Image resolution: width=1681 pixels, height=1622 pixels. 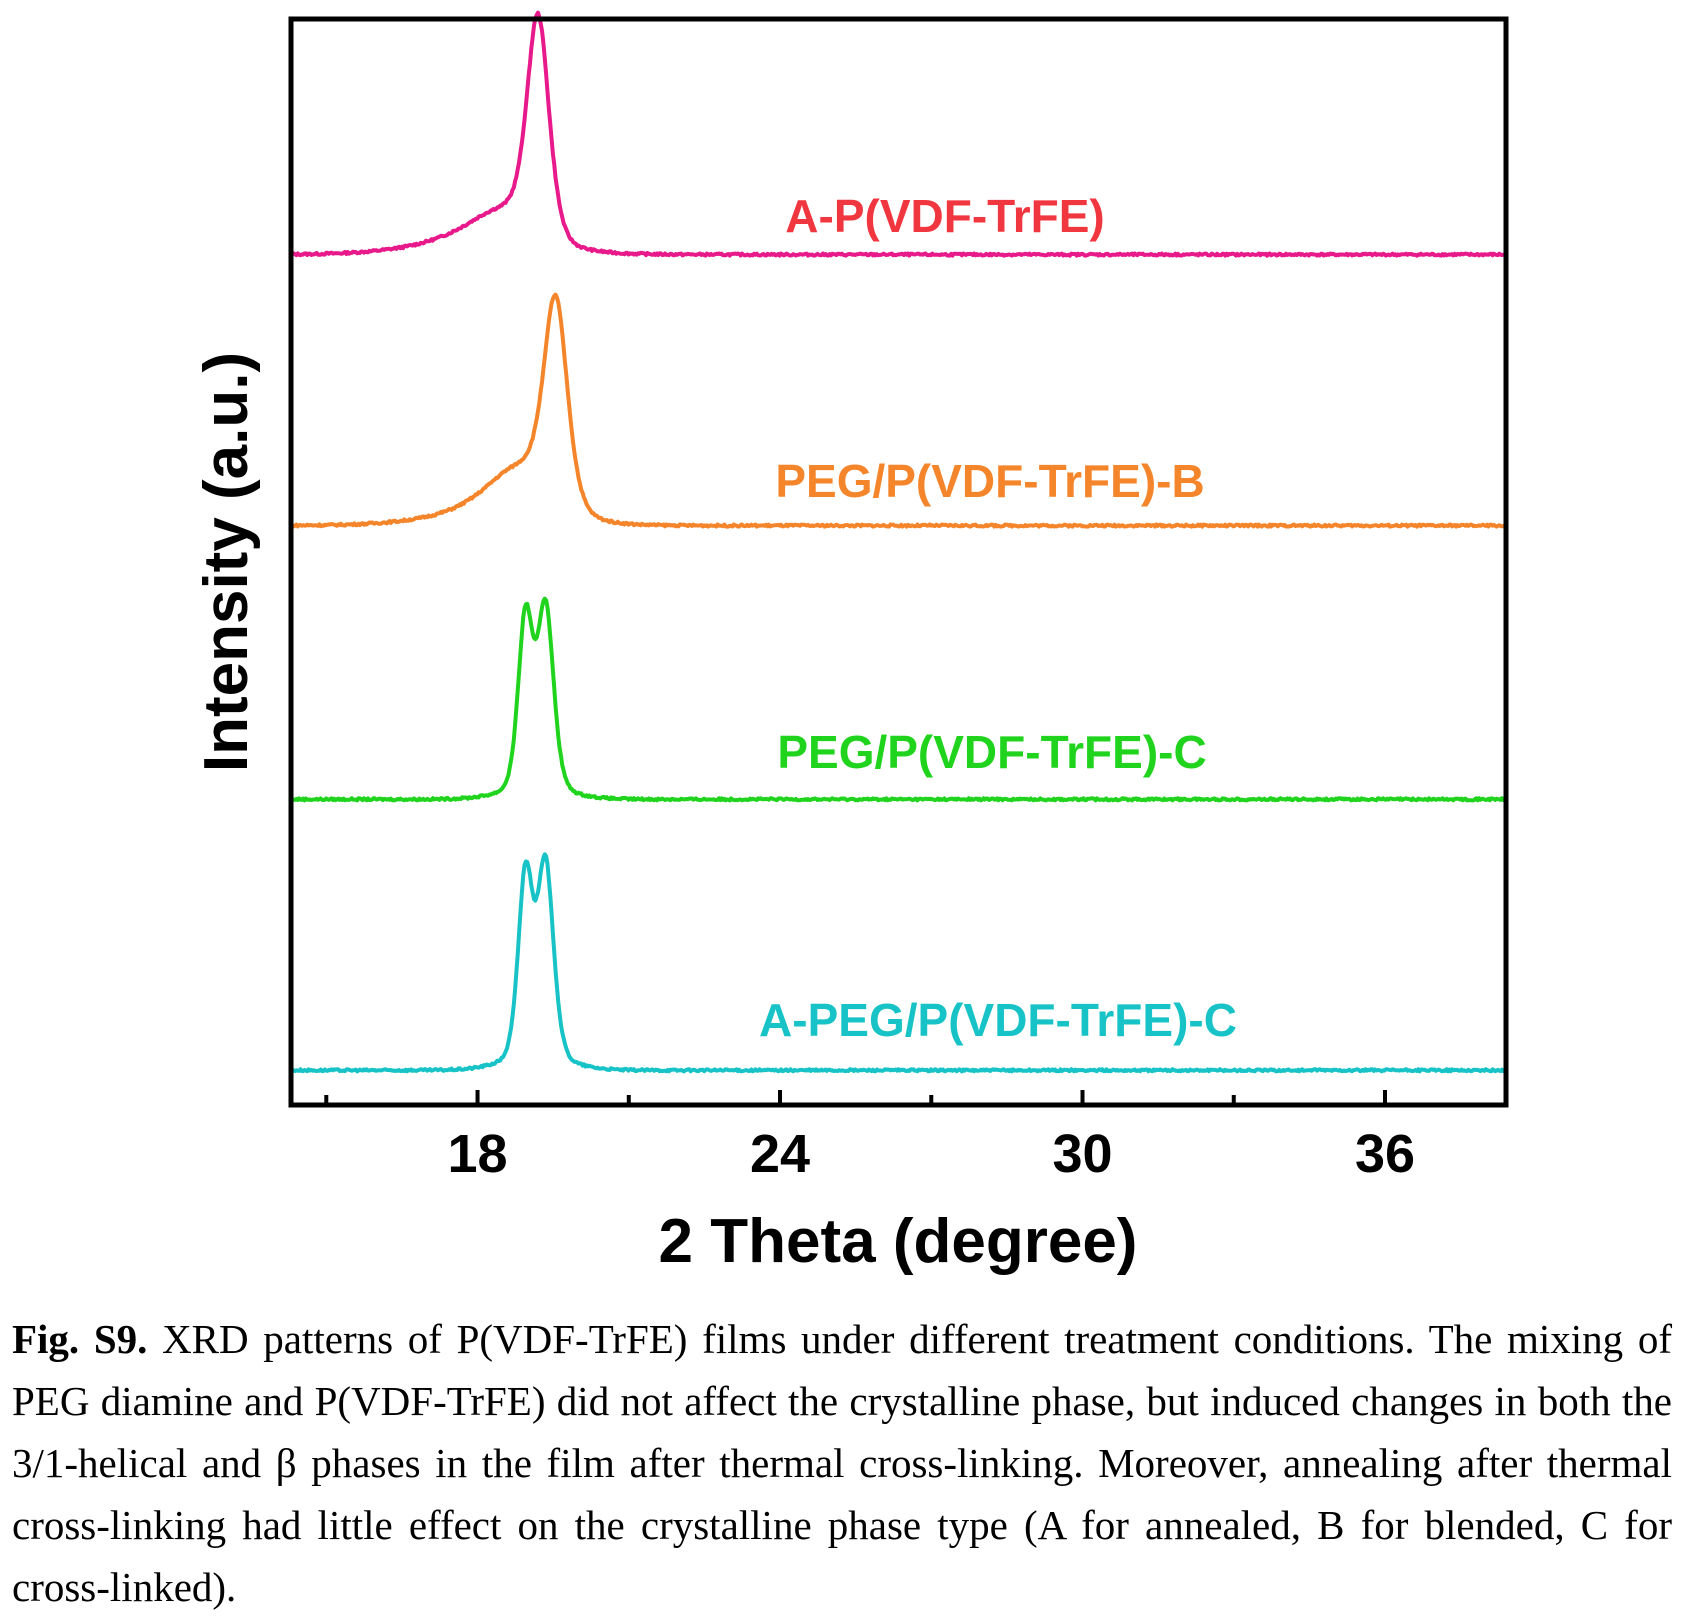 I want to click on x-tick-label-1: 18, so click(x=477, y=1154).